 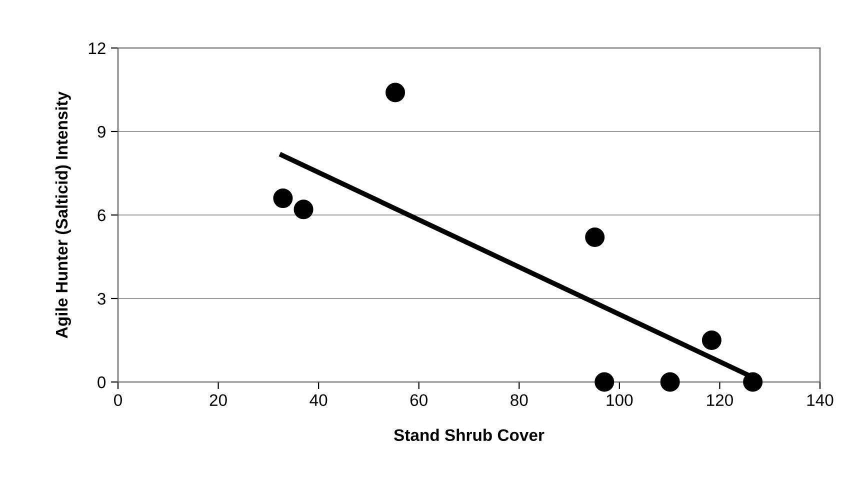 I want to click on y-tick-label: 9, so click(x=102, y=132).